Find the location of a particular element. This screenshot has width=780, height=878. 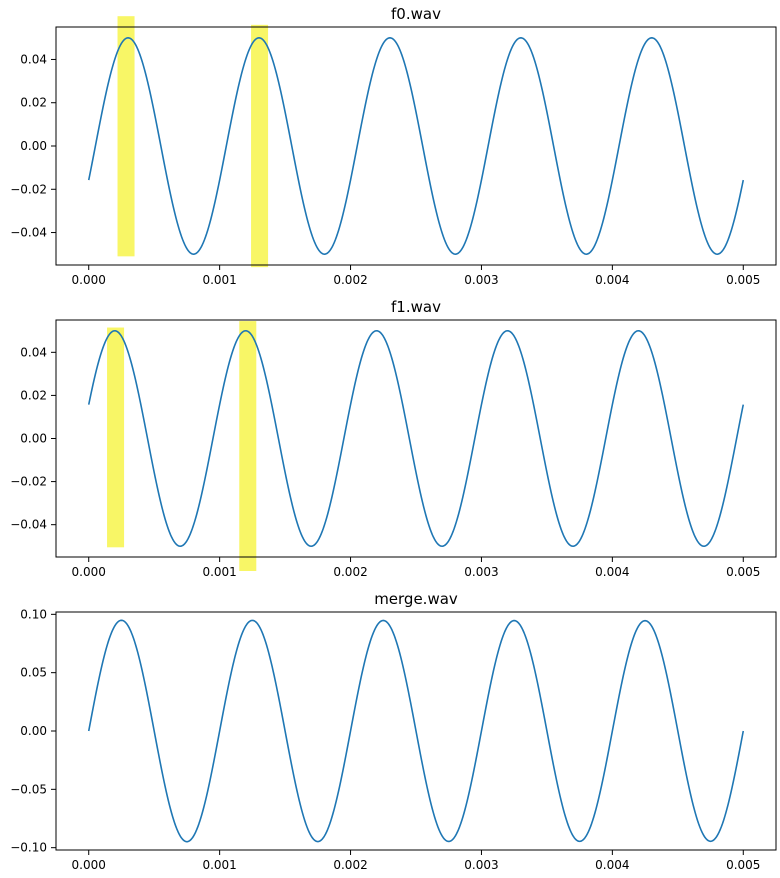

f1-wav-y-tick-label: −0.02 is located at coordinates (28, 482).